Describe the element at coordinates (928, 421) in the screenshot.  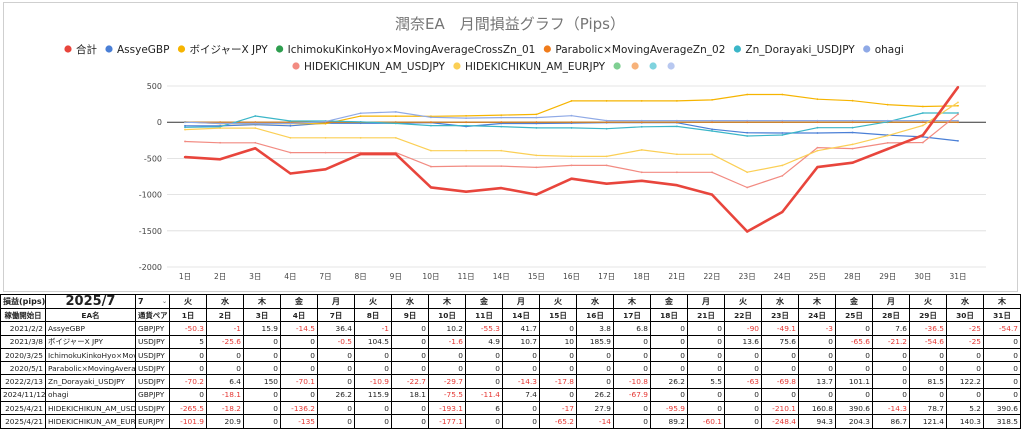
I see `pips-cell: 121.4` at that location.